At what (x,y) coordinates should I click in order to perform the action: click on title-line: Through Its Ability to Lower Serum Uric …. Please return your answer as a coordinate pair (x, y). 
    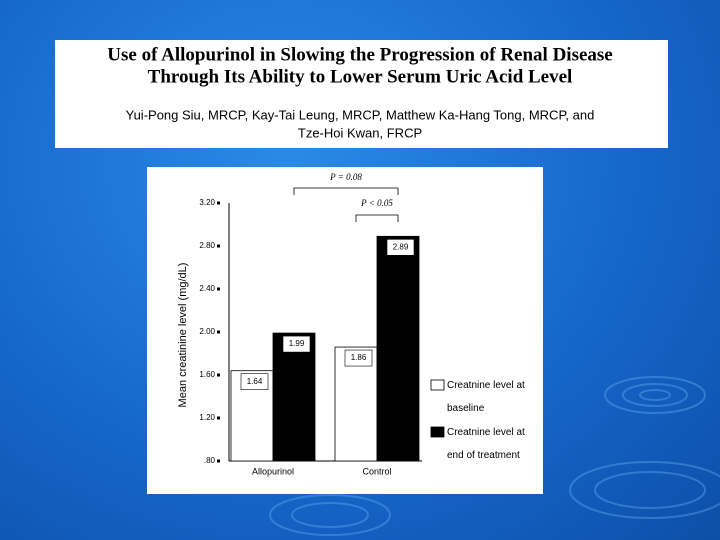
    Looking at the image, I should click on (360, 76).